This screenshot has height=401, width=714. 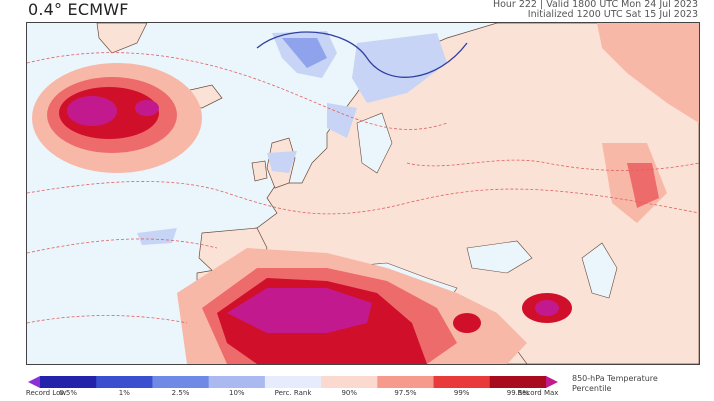 I want to click on cold-anomaly-scandinavia, so click(x=399, y=68).